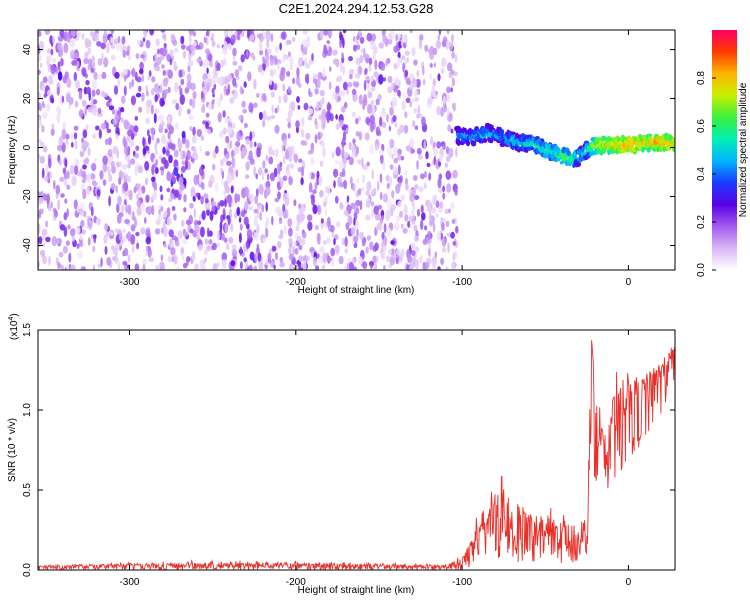 Image resolution: width=750 pixels, height=600 pixels. Describe the element at coordinates (27, 245) in the screenshot. I see `spectrogram-y-tick-label: -40` at that location.